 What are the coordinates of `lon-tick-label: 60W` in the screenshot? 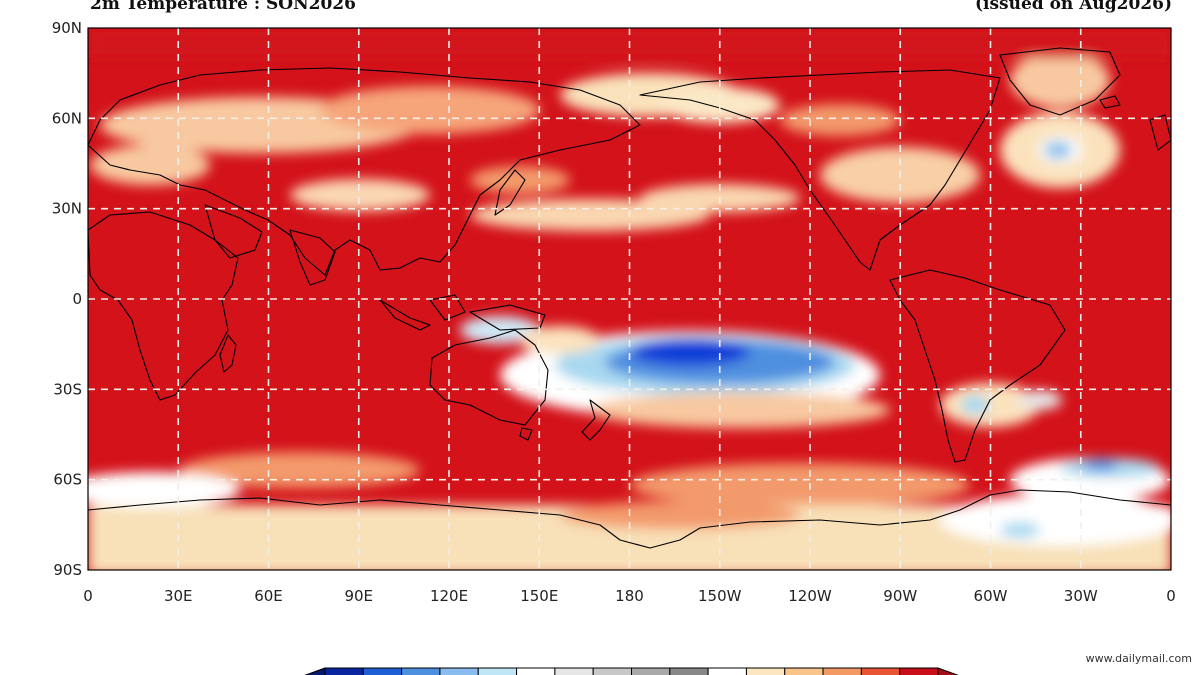 It's located at (991, 596).